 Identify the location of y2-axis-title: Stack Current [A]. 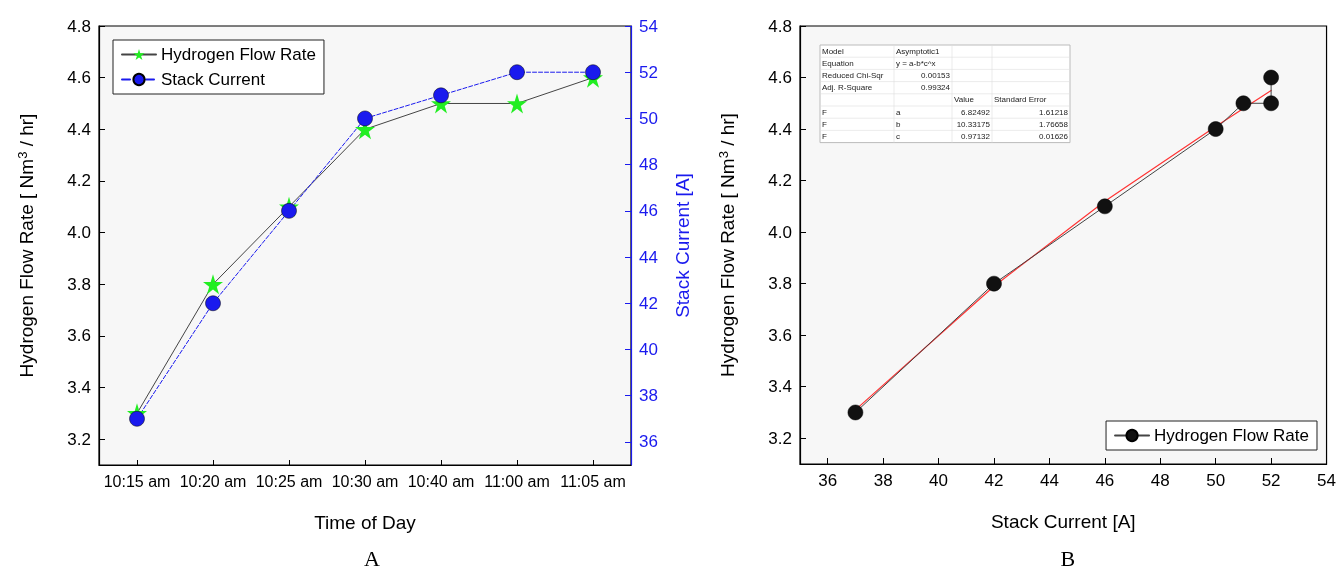
(682, 245).